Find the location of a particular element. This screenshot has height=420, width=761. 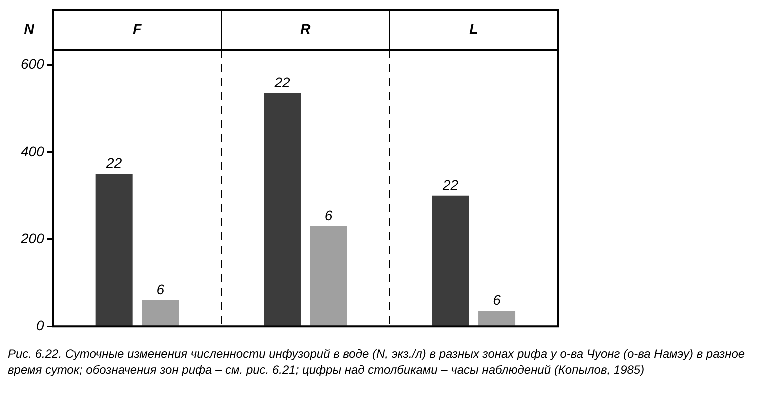

x-tick-label: F is located at coordinates (137, 28).